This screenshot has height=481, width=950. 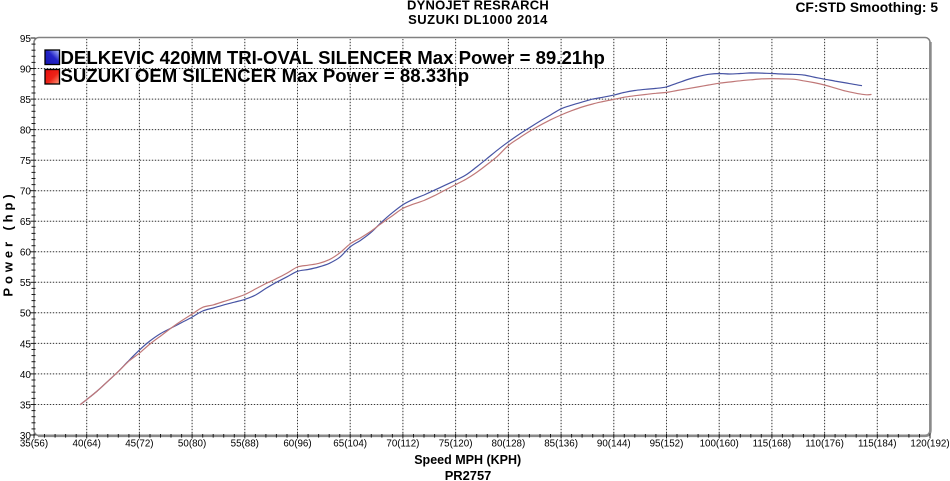 I want to click on svg-text: 35(56), so click(x=34, y=444).